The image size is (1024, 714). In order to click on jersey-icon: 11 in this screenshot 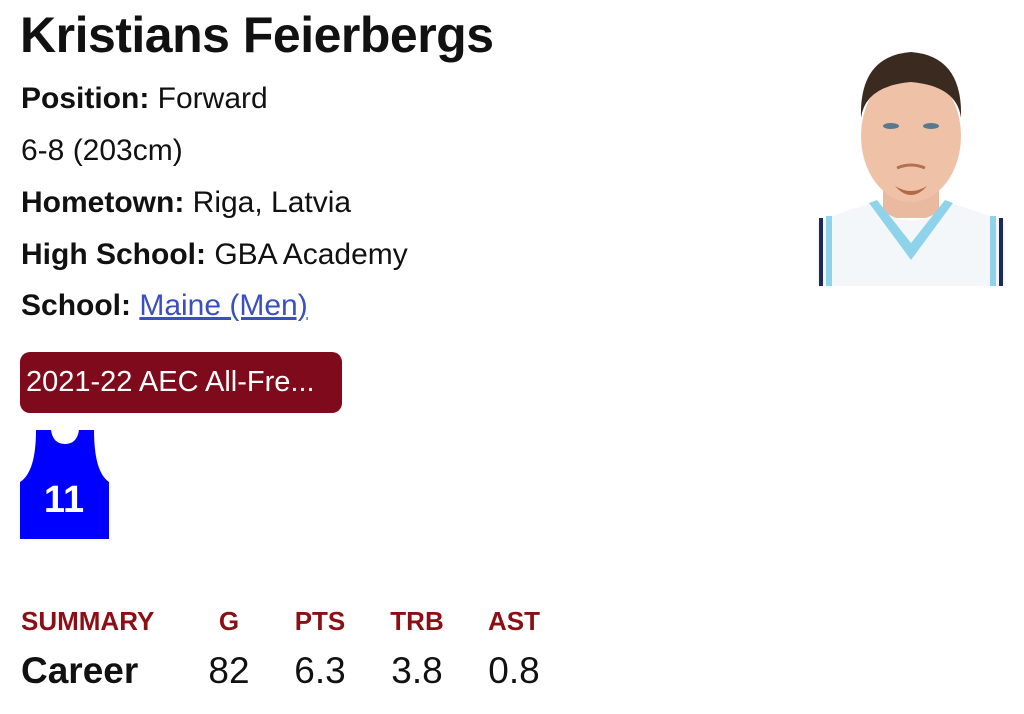, I will do `click(65, 484)`.